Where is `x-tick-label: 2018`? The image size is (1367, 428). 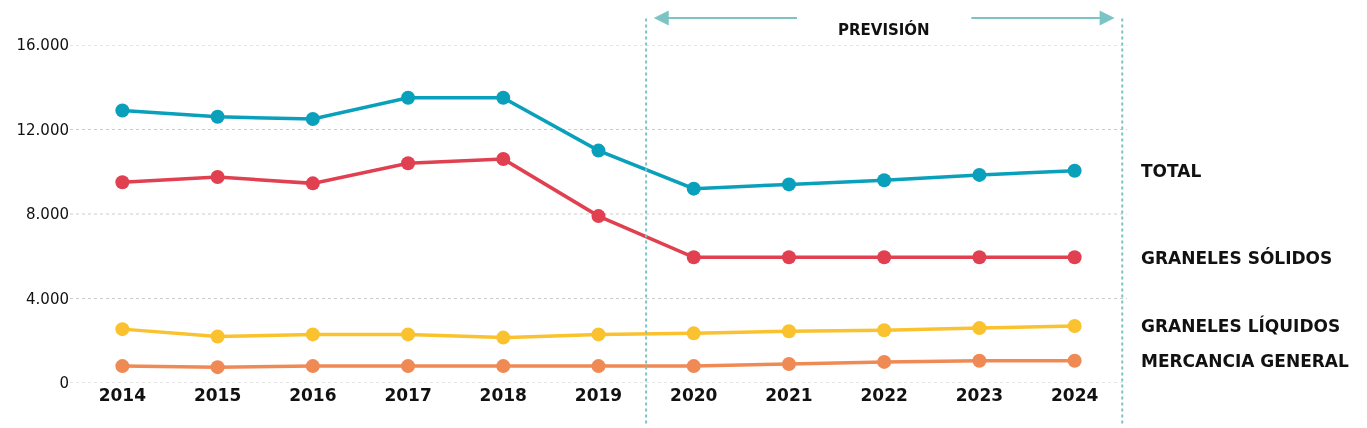 x-tick-label: 2018 is located at coordinates (503, 395).